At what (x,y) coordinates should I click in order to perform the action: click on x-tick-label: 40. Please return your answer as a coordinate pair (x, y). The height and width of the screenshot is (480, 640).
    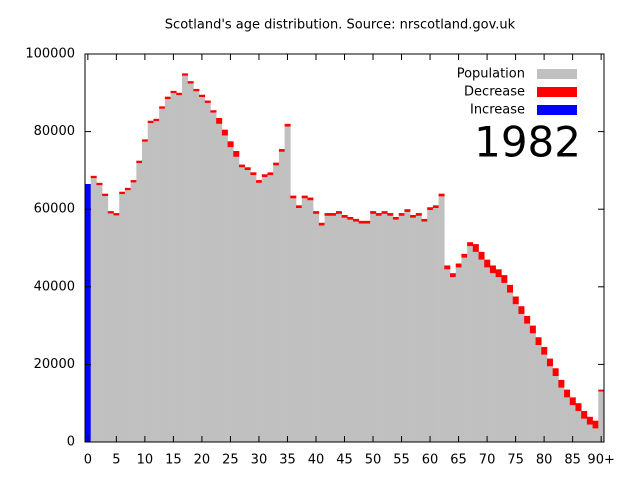
    Looking at the image, I should click on (316, 460).